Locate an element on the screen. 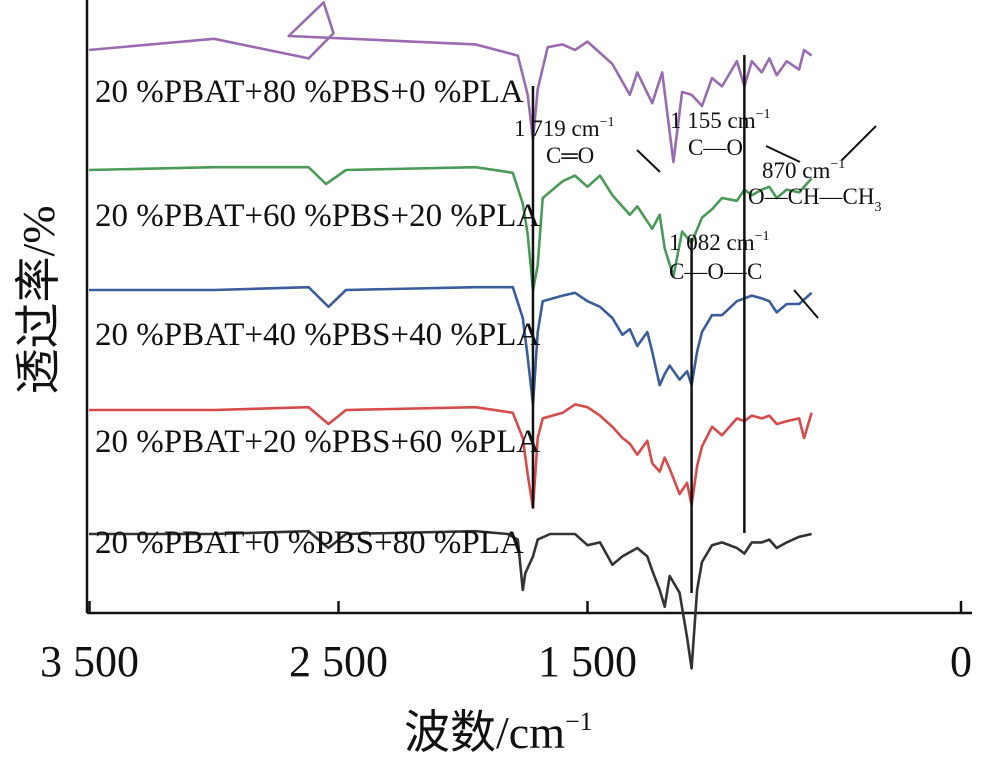  annotation-870: 870 cm−1 O—CH—CH3 is located at coordinates (815, 170).